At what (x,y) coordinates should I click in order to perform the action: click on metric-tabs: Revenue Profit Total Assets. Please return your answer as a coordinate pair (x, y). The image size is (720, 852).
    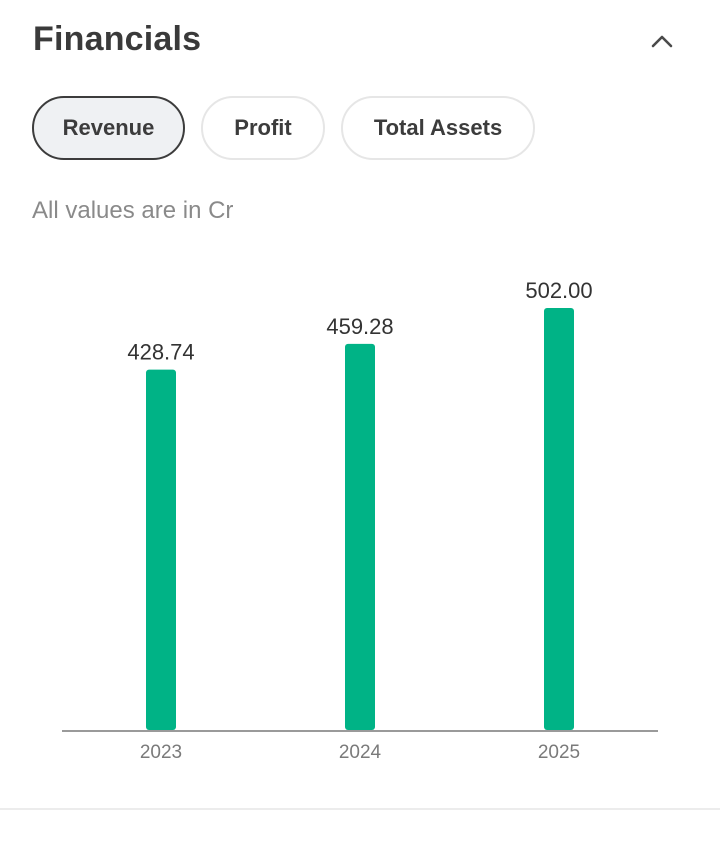
    Looking at the image, I should click on (283, 128).